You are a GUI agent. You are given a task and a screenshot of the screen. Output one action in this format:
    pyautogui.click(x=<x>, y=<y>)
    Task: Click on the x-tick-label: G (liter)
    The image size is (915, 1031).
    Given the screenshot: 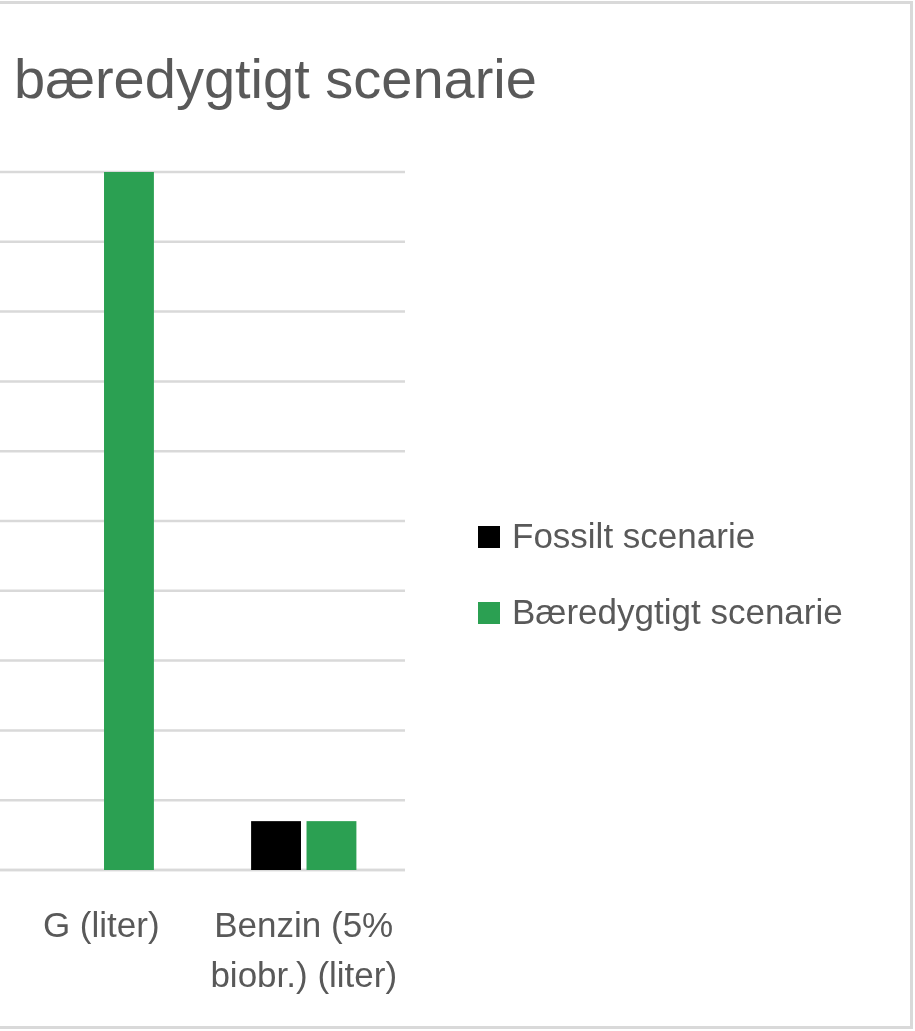 What is the action you would take?
    pyautogui.click(x=101, y=924)
    